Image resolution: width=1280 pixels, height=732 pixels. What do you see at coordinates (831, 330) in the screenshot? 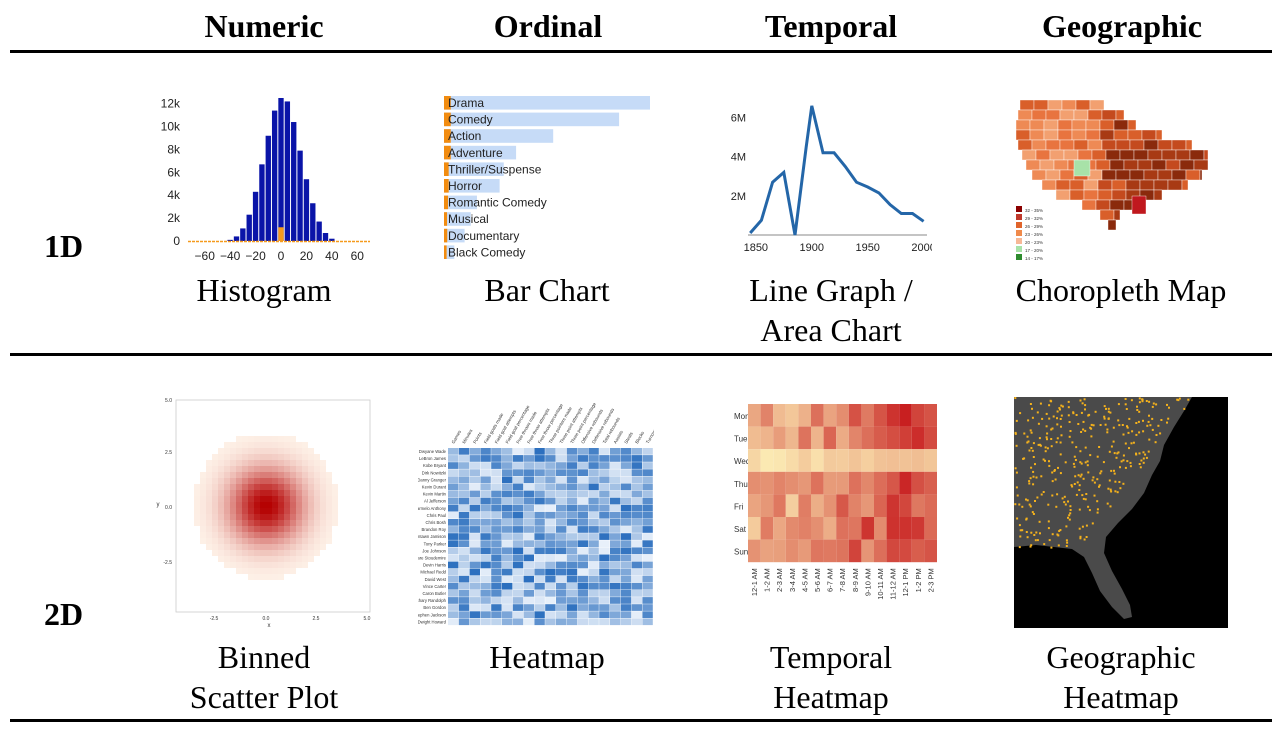
I see `caption-line-graph-2: Area Chart` at bounding box center [831, 330].